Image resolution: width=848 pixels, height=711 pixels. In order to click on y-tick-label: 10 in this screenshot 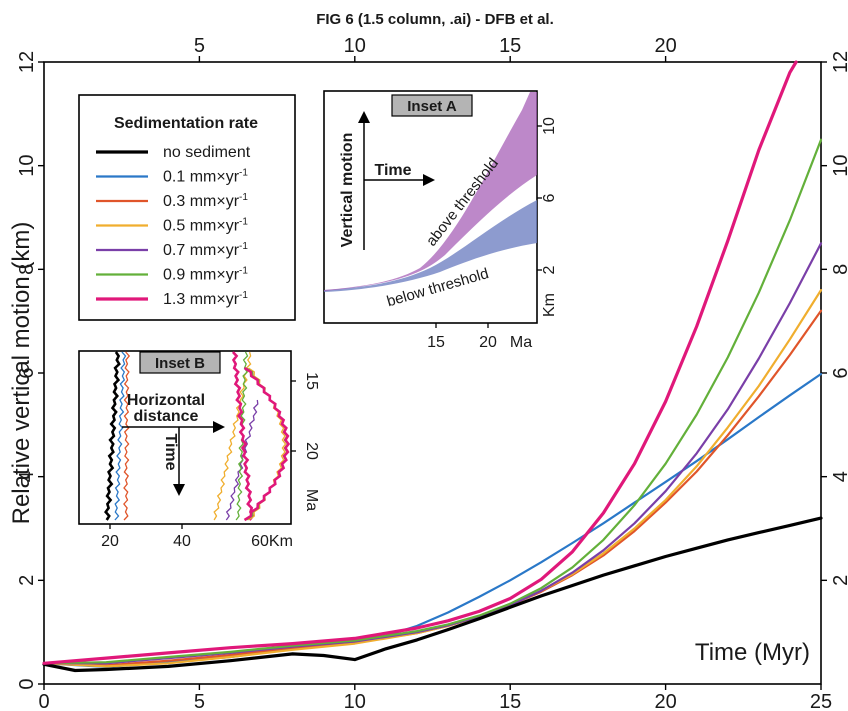, I will do `click(27, 166)`.